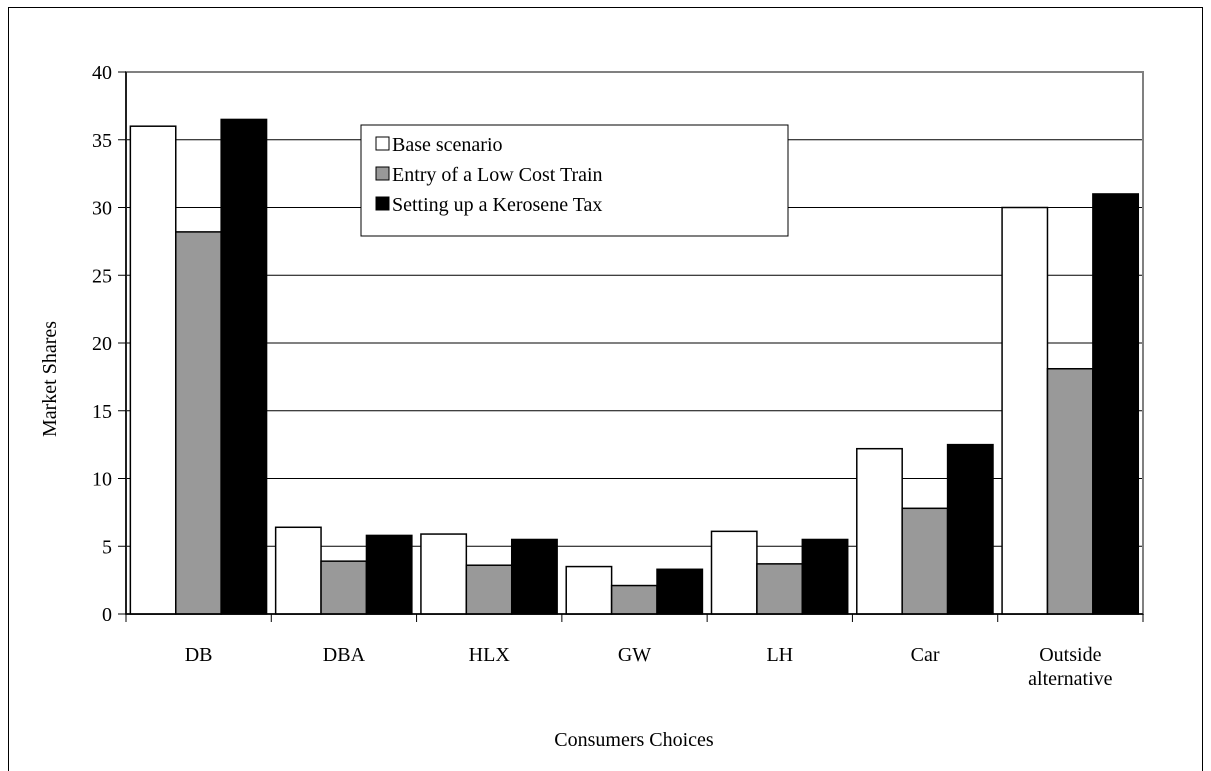  Describe the element at coordinates (107, 615) in the screenshot. I see `y-tick-label: 0` at that location.